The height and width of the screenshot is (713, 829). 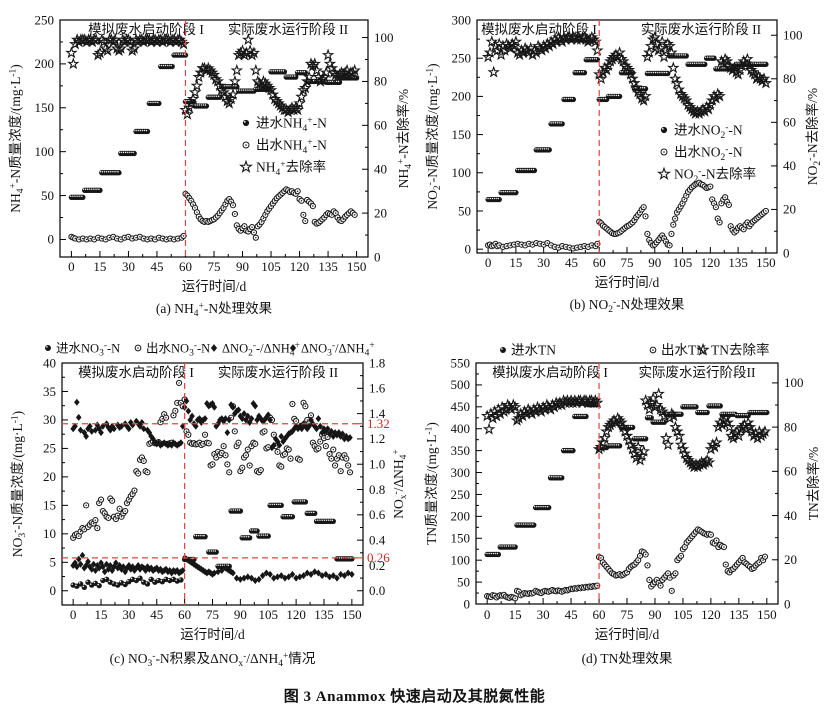 I want to click on series-removal-no2, so click(x=627, y=74).